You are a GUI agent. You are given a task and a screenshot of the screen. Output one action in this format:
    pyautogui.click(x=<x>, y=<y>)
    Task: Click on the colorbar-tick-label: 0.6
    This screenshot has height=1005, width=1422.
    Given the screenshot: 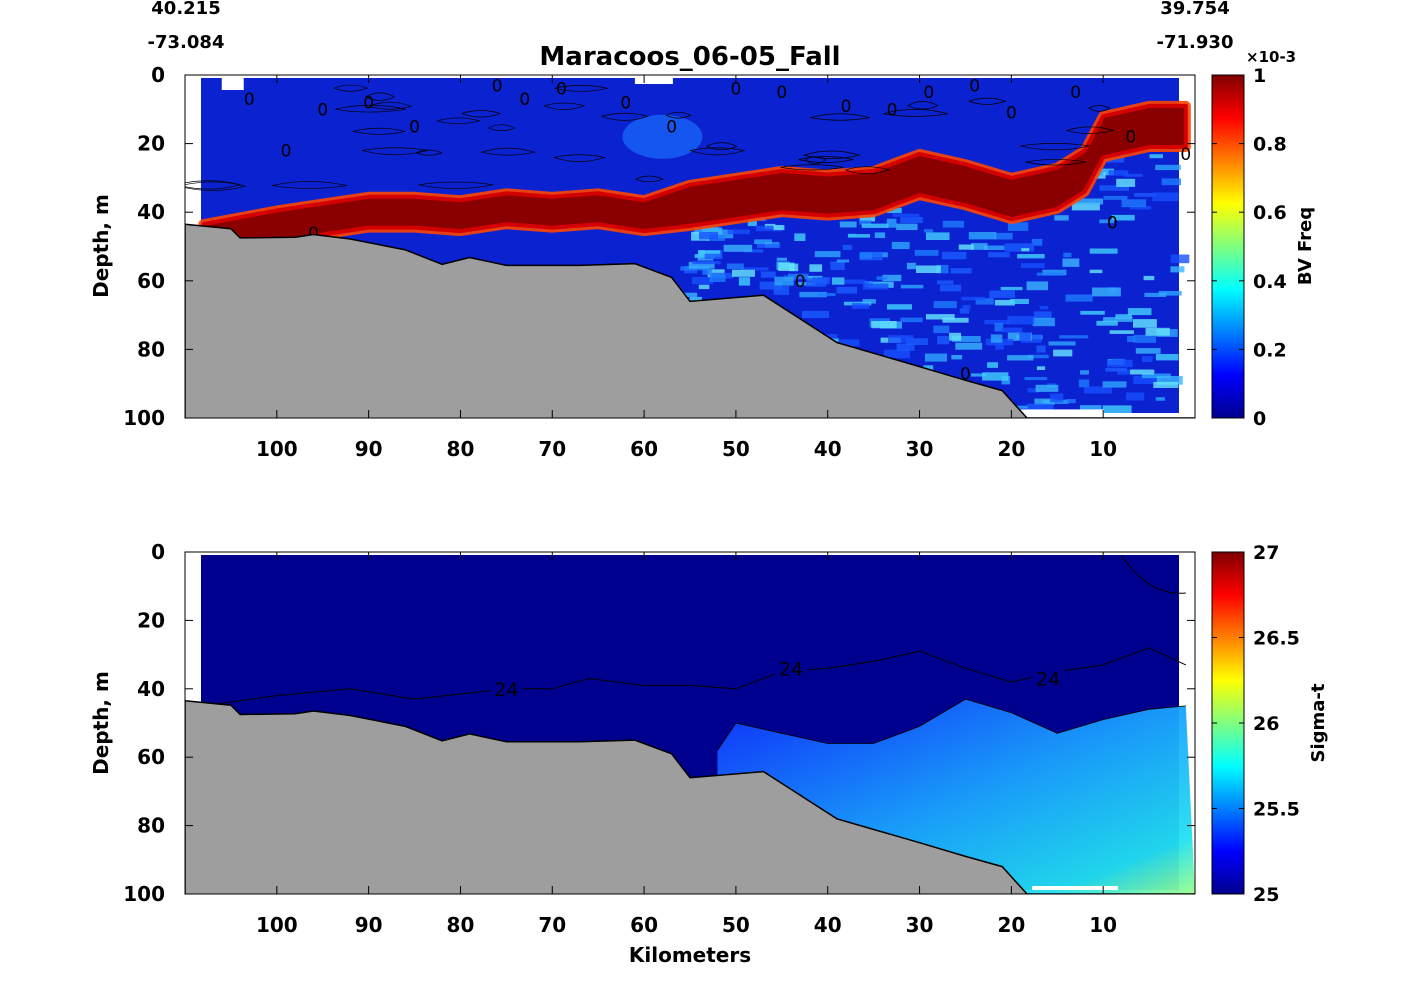 What is the action you would take?
    pyautogui.click(x=1270, y=213)
    